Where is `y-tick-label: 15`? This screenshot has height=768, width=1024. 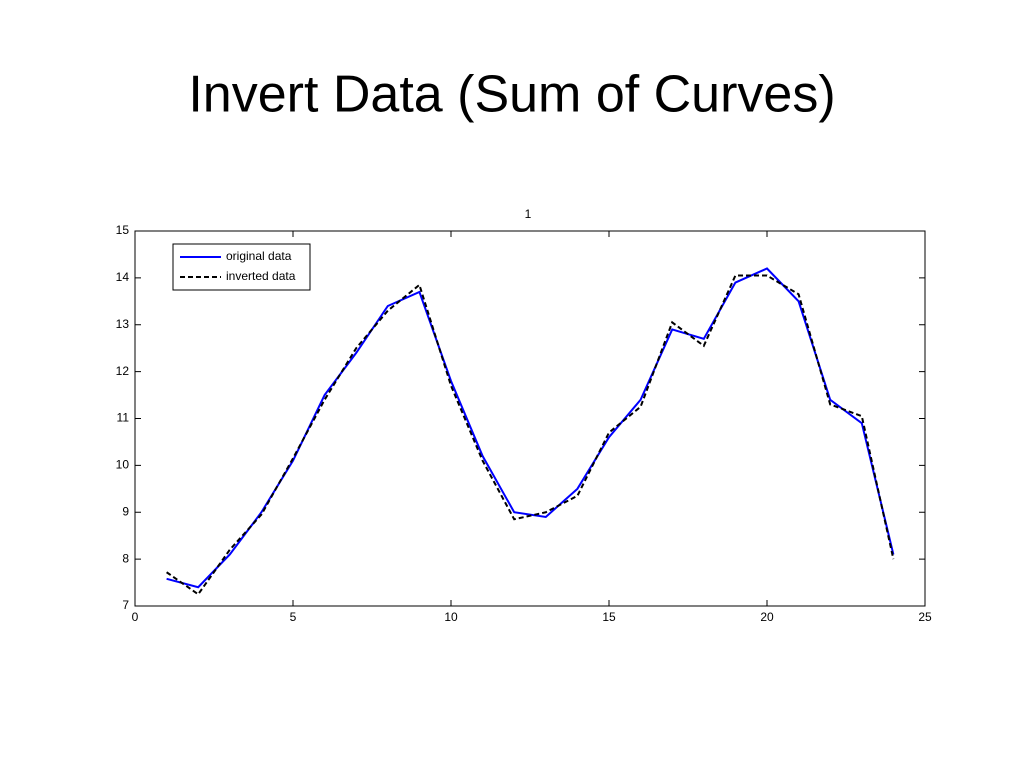
y-tick-label: 15 is located at coordinates (123, 230).